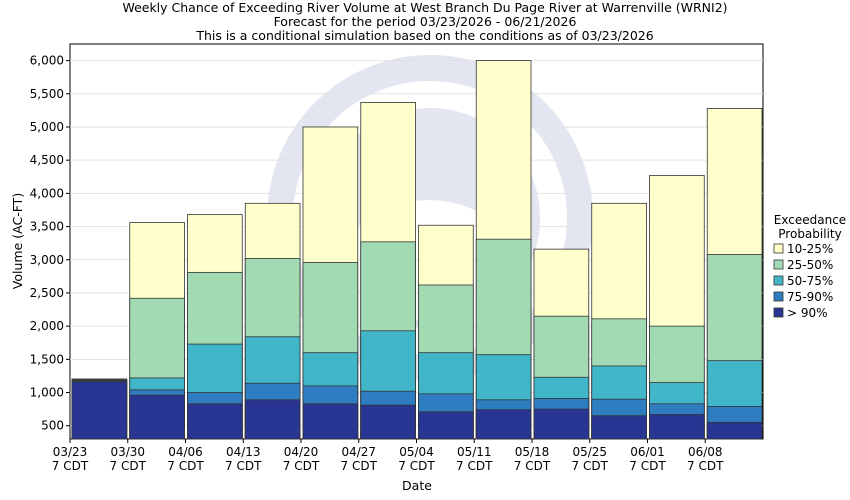 This screenshot has height=500, width=850. I want to click on y-tick-label: 1,500, so click(47, 359).